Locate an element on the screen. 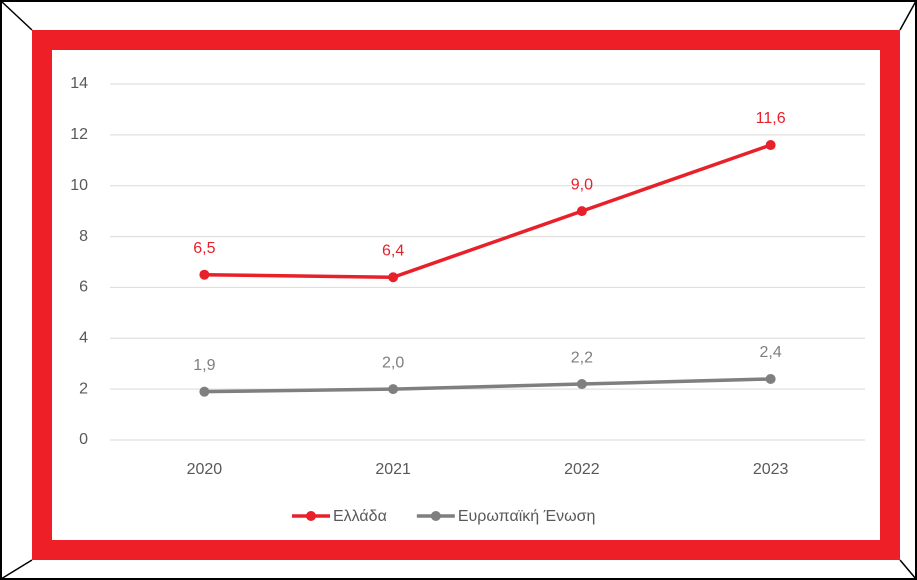 Image resolution: width=917 pixels, height=580 pixels. y-tick-label: 10 is located at coordinates (79, 185).